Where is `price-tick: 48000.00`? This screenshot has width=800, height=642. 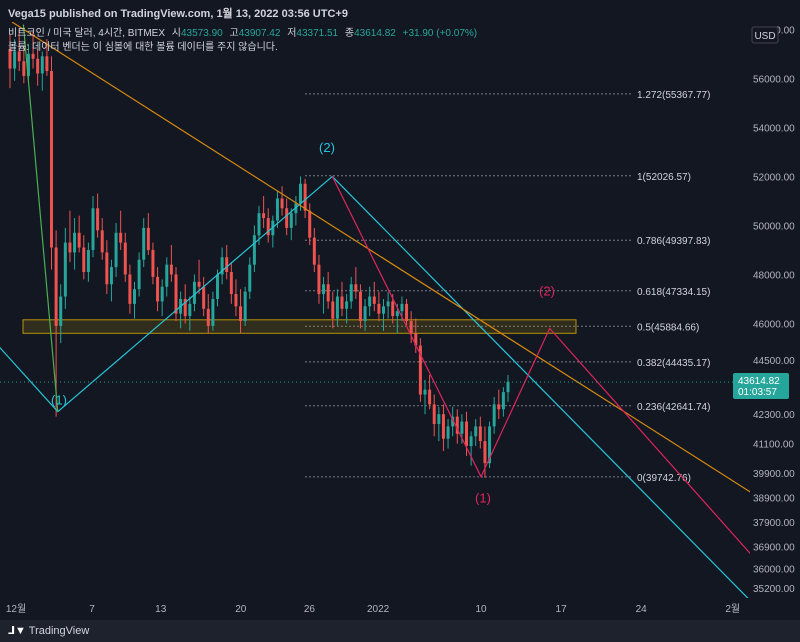
price-tick: 48000.00 is located at coordinates (774, 275).